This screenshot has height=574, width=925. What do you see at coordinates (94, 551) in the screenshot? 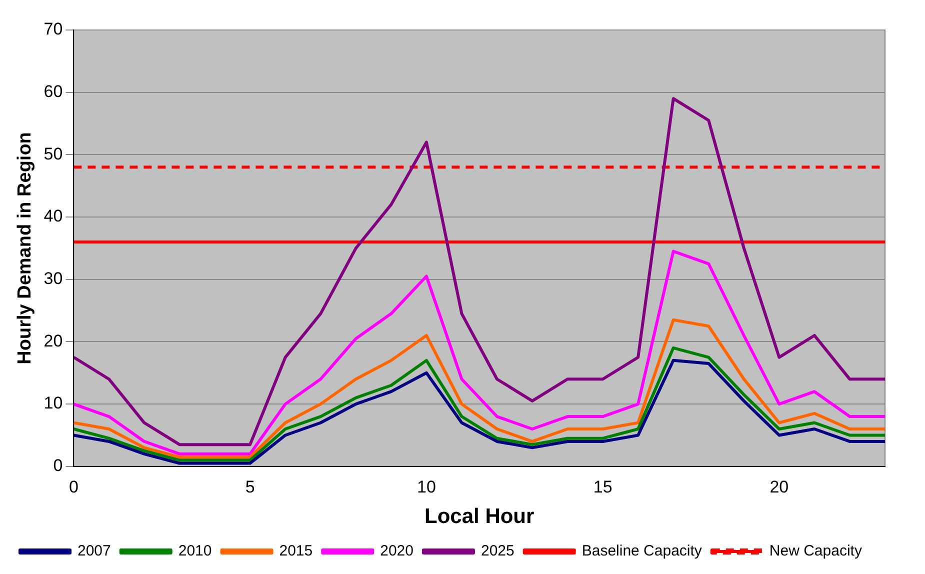
I see `legend-label: 2007` at bounding box center [94, 551].